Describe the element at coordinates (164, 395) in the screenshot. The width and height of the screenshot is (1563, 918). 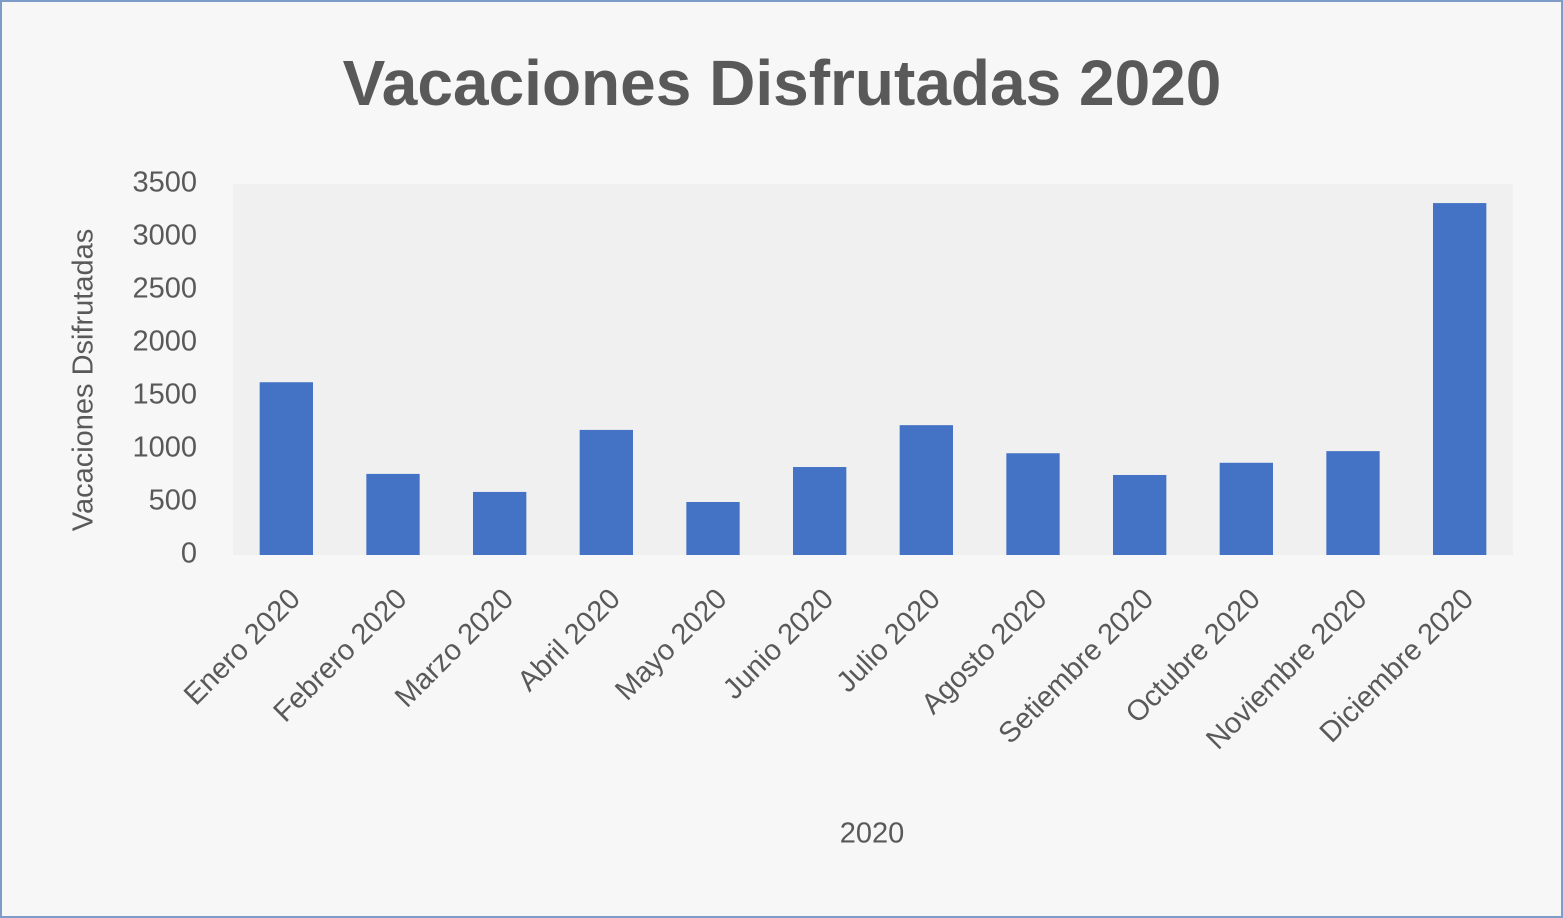
I see `y-tick-label: 1500` at that location.